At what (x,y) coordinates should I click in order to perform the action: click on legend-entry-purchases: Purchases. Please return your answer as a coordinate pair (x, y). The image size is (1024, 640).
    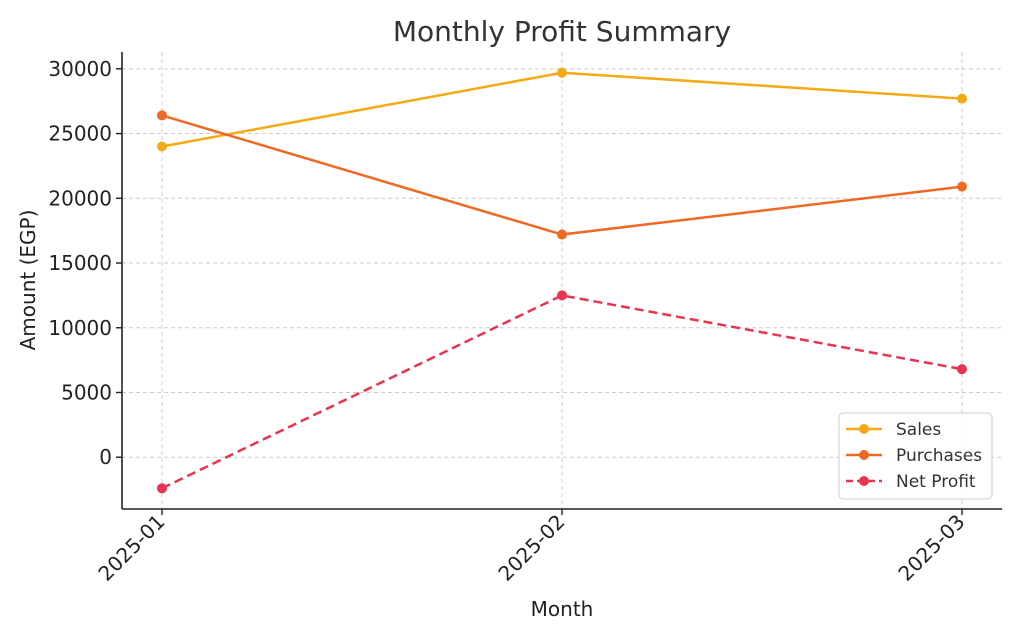
    Looking at the image, I should click on (914, 456).